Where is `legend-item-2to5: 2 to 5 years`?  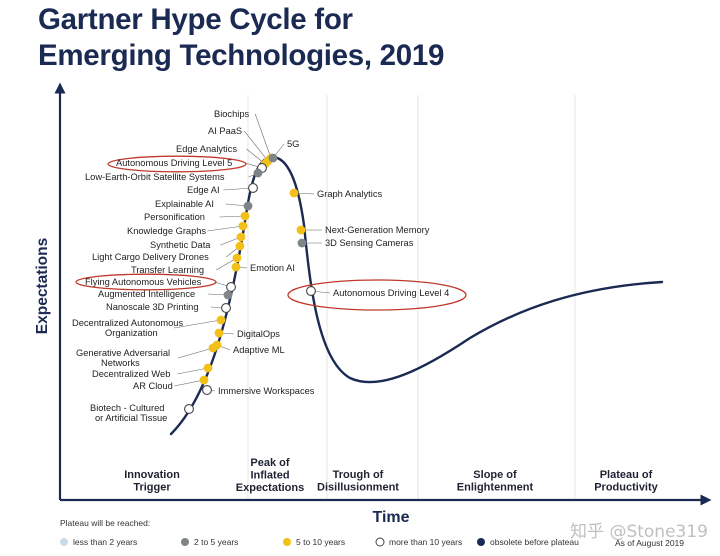
legend-item-2to5: 2 to 5 years is located at coordinates (209, 542).